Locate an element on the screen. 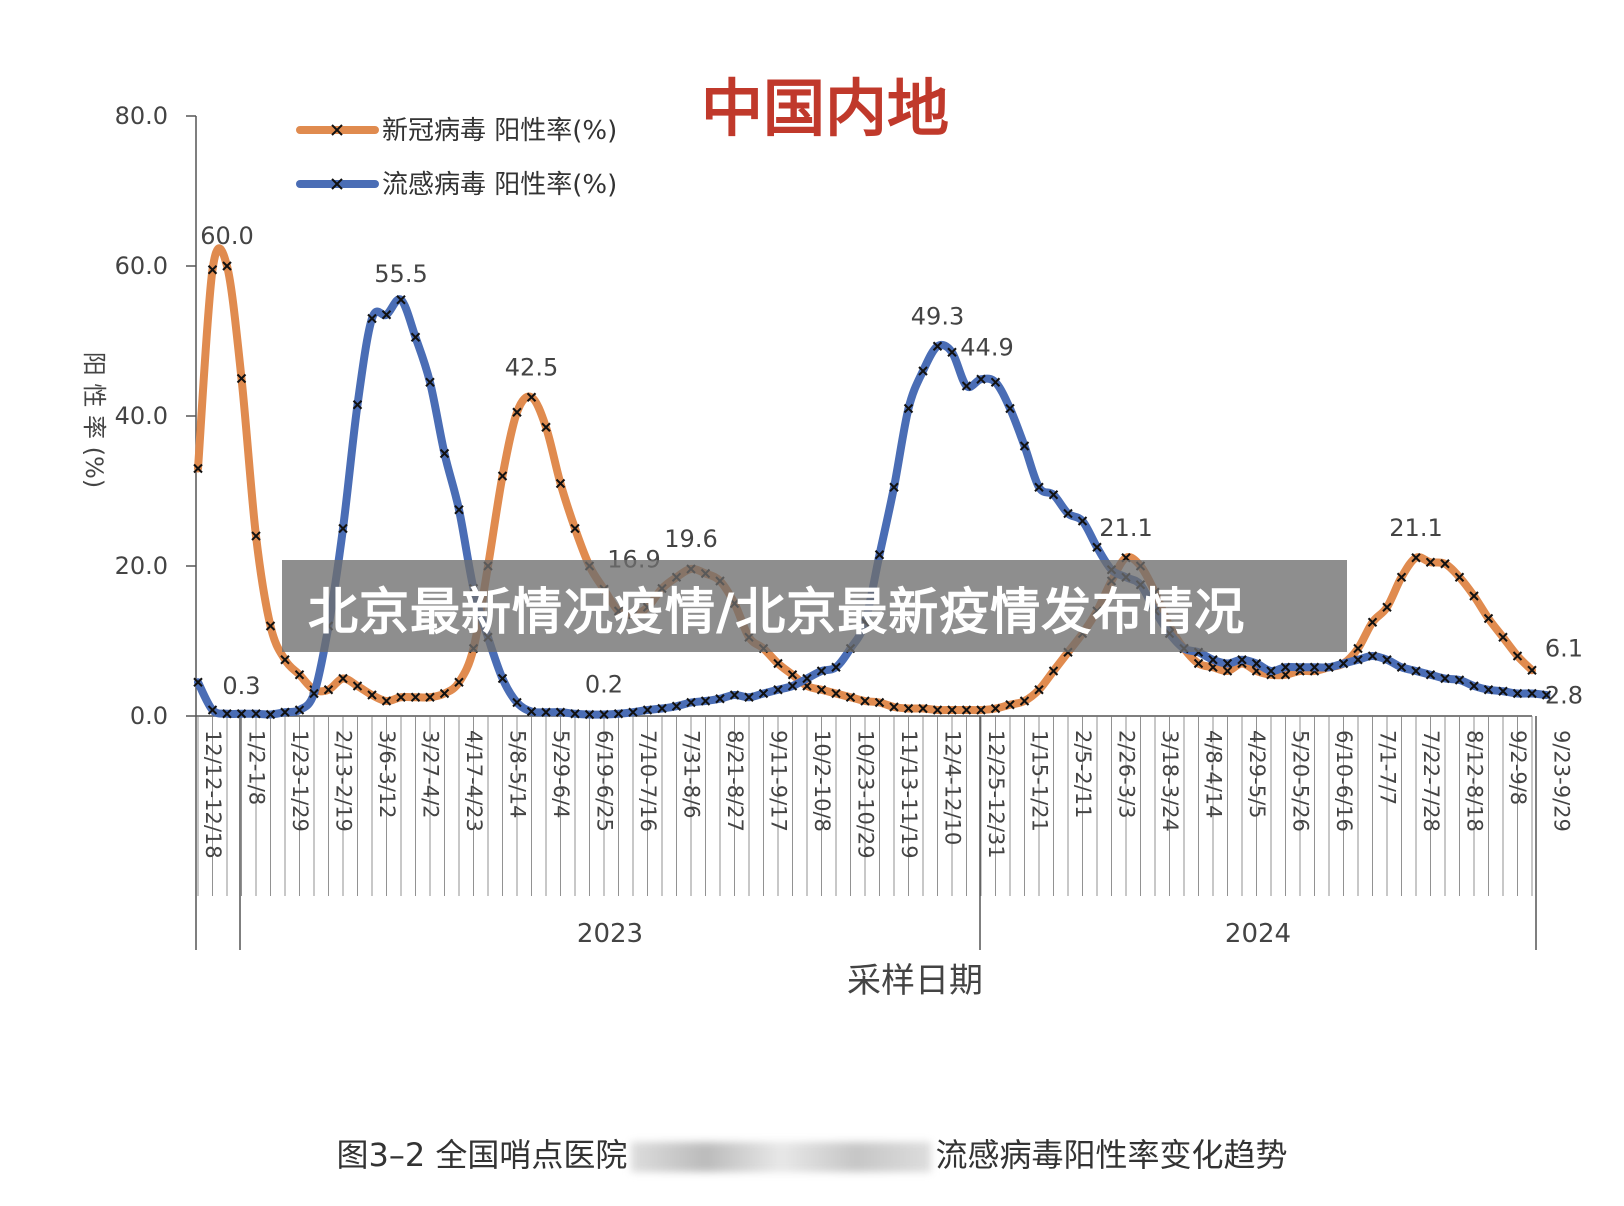 The height and width of the screenshot is (1206, 1624). x-tick-label: 1/2-1/8 is located at coordinates (257, 767).